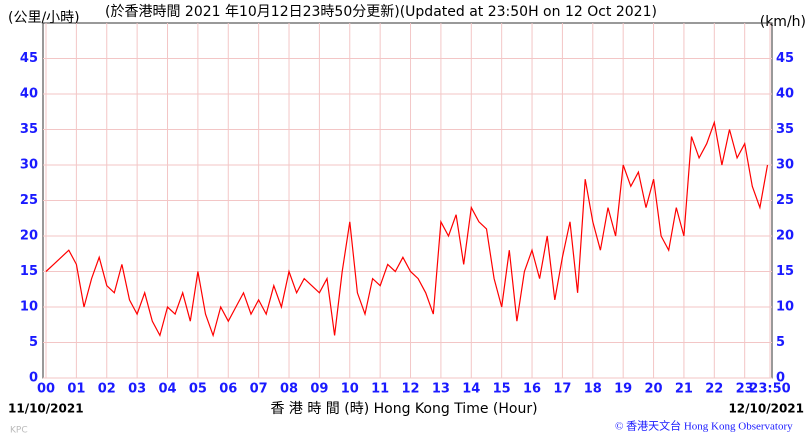 The height and width of the screenshot is (441, 812). What do you see at coordinates (769, 389) in the screenshot?
I see `x-tick-label: 23:50` at bounding box center [769, 389].